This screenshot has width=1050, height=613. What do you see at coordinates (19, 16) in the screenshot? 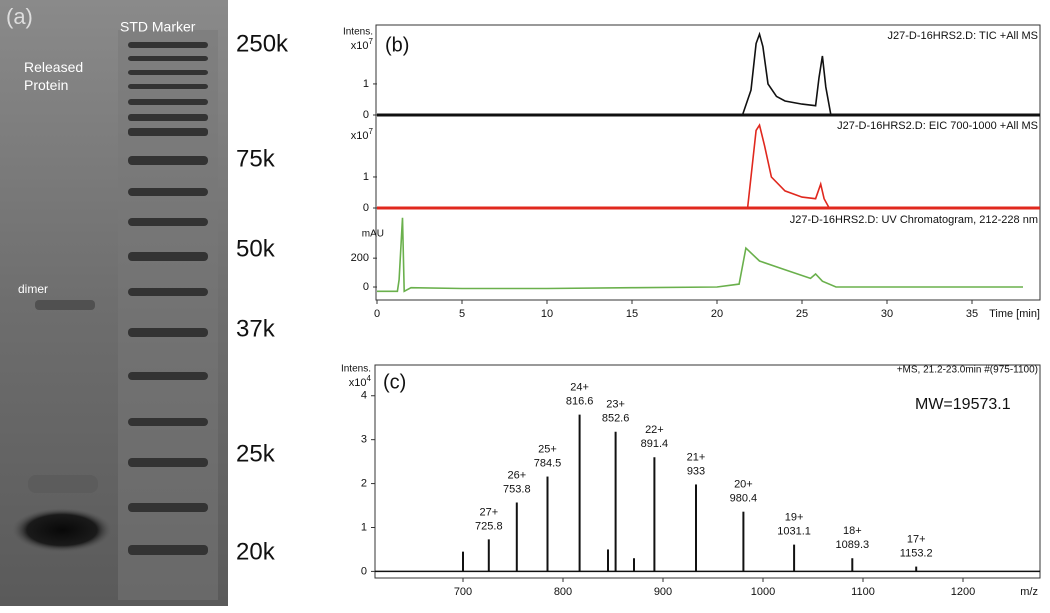
I see `panel-label: (a)` at bounding box center [19, 16].